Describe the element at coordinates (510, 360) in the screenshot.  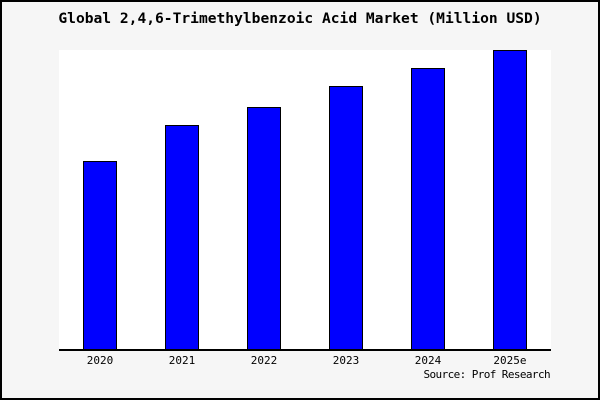
I see `x-tick-label-2025e: 2025e` at that location.